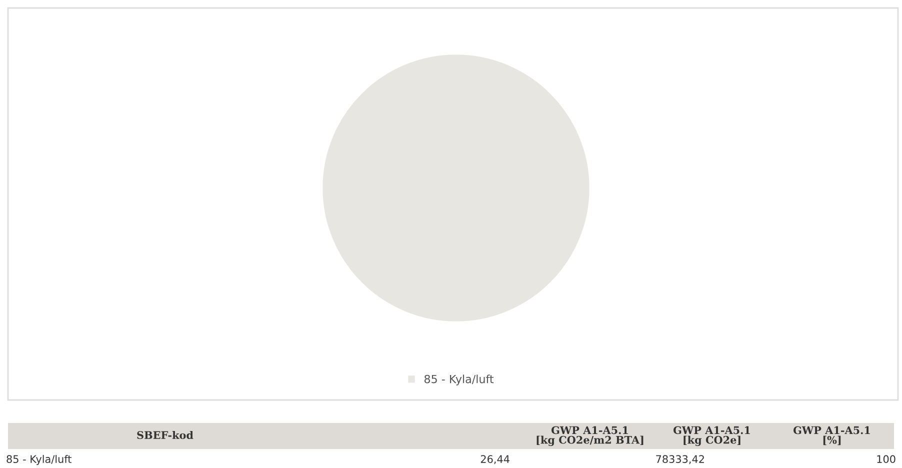 Image resolution: width=902 pixels, height=468 pixels. What do you see at coordinates (495, 459) in the screenshot?
I see `text: 26,44` at bounding box center [495, 459].